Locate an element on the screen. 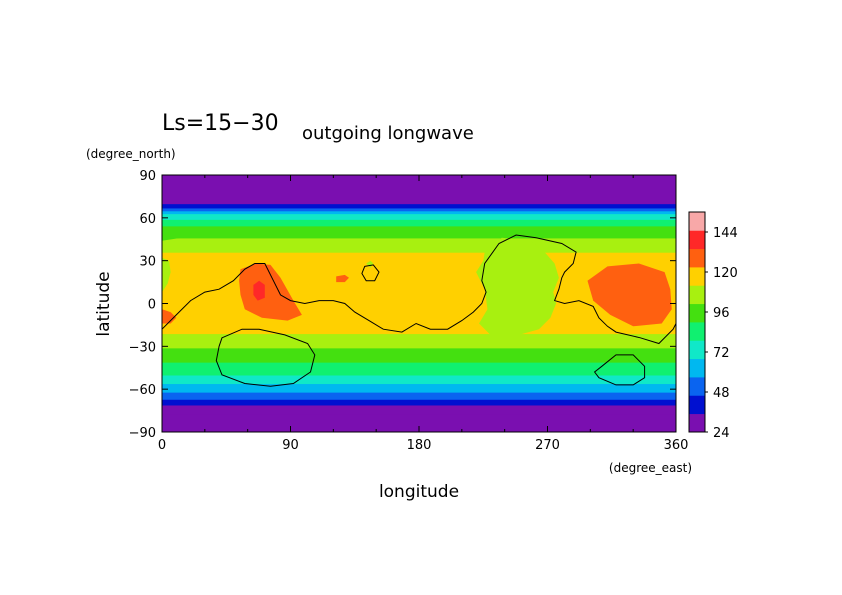 The height and width of the screenshot is (595, 842). y-axis-label: latitude is located at coordinates (104, 303).